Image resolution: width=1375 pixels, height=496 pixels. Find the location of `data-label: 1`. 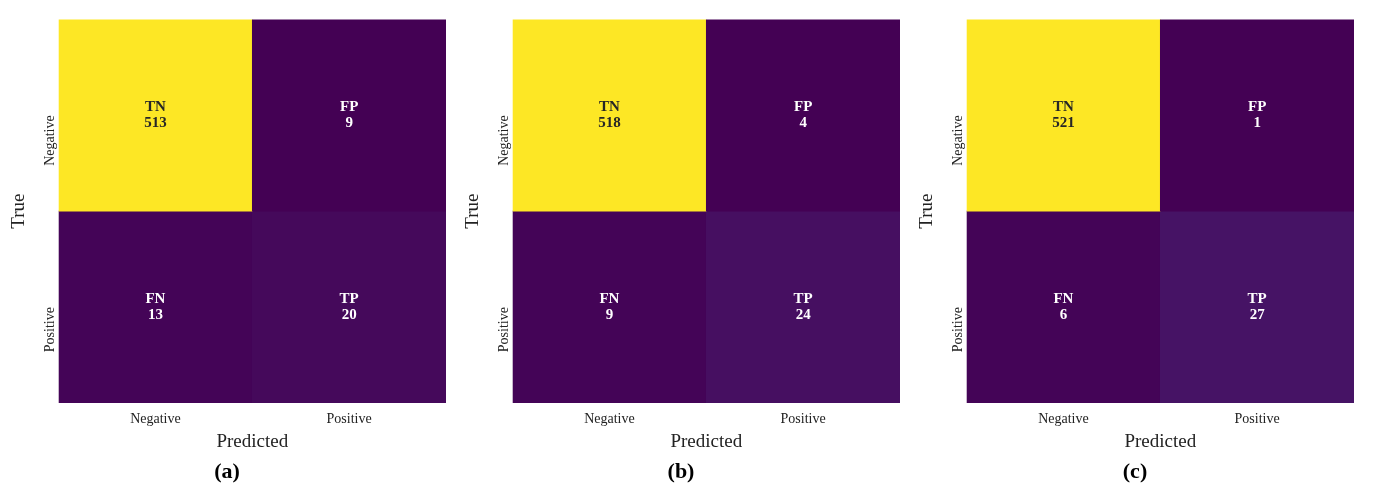

data-label: 1 is located at coordinates (1257, 122).